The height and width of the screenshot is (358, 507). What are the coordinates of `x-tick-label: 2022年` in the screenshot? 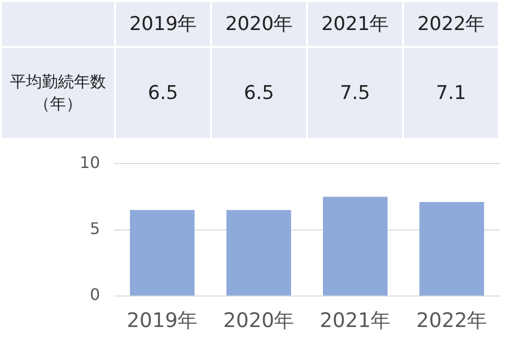 It's located at (452, 320).